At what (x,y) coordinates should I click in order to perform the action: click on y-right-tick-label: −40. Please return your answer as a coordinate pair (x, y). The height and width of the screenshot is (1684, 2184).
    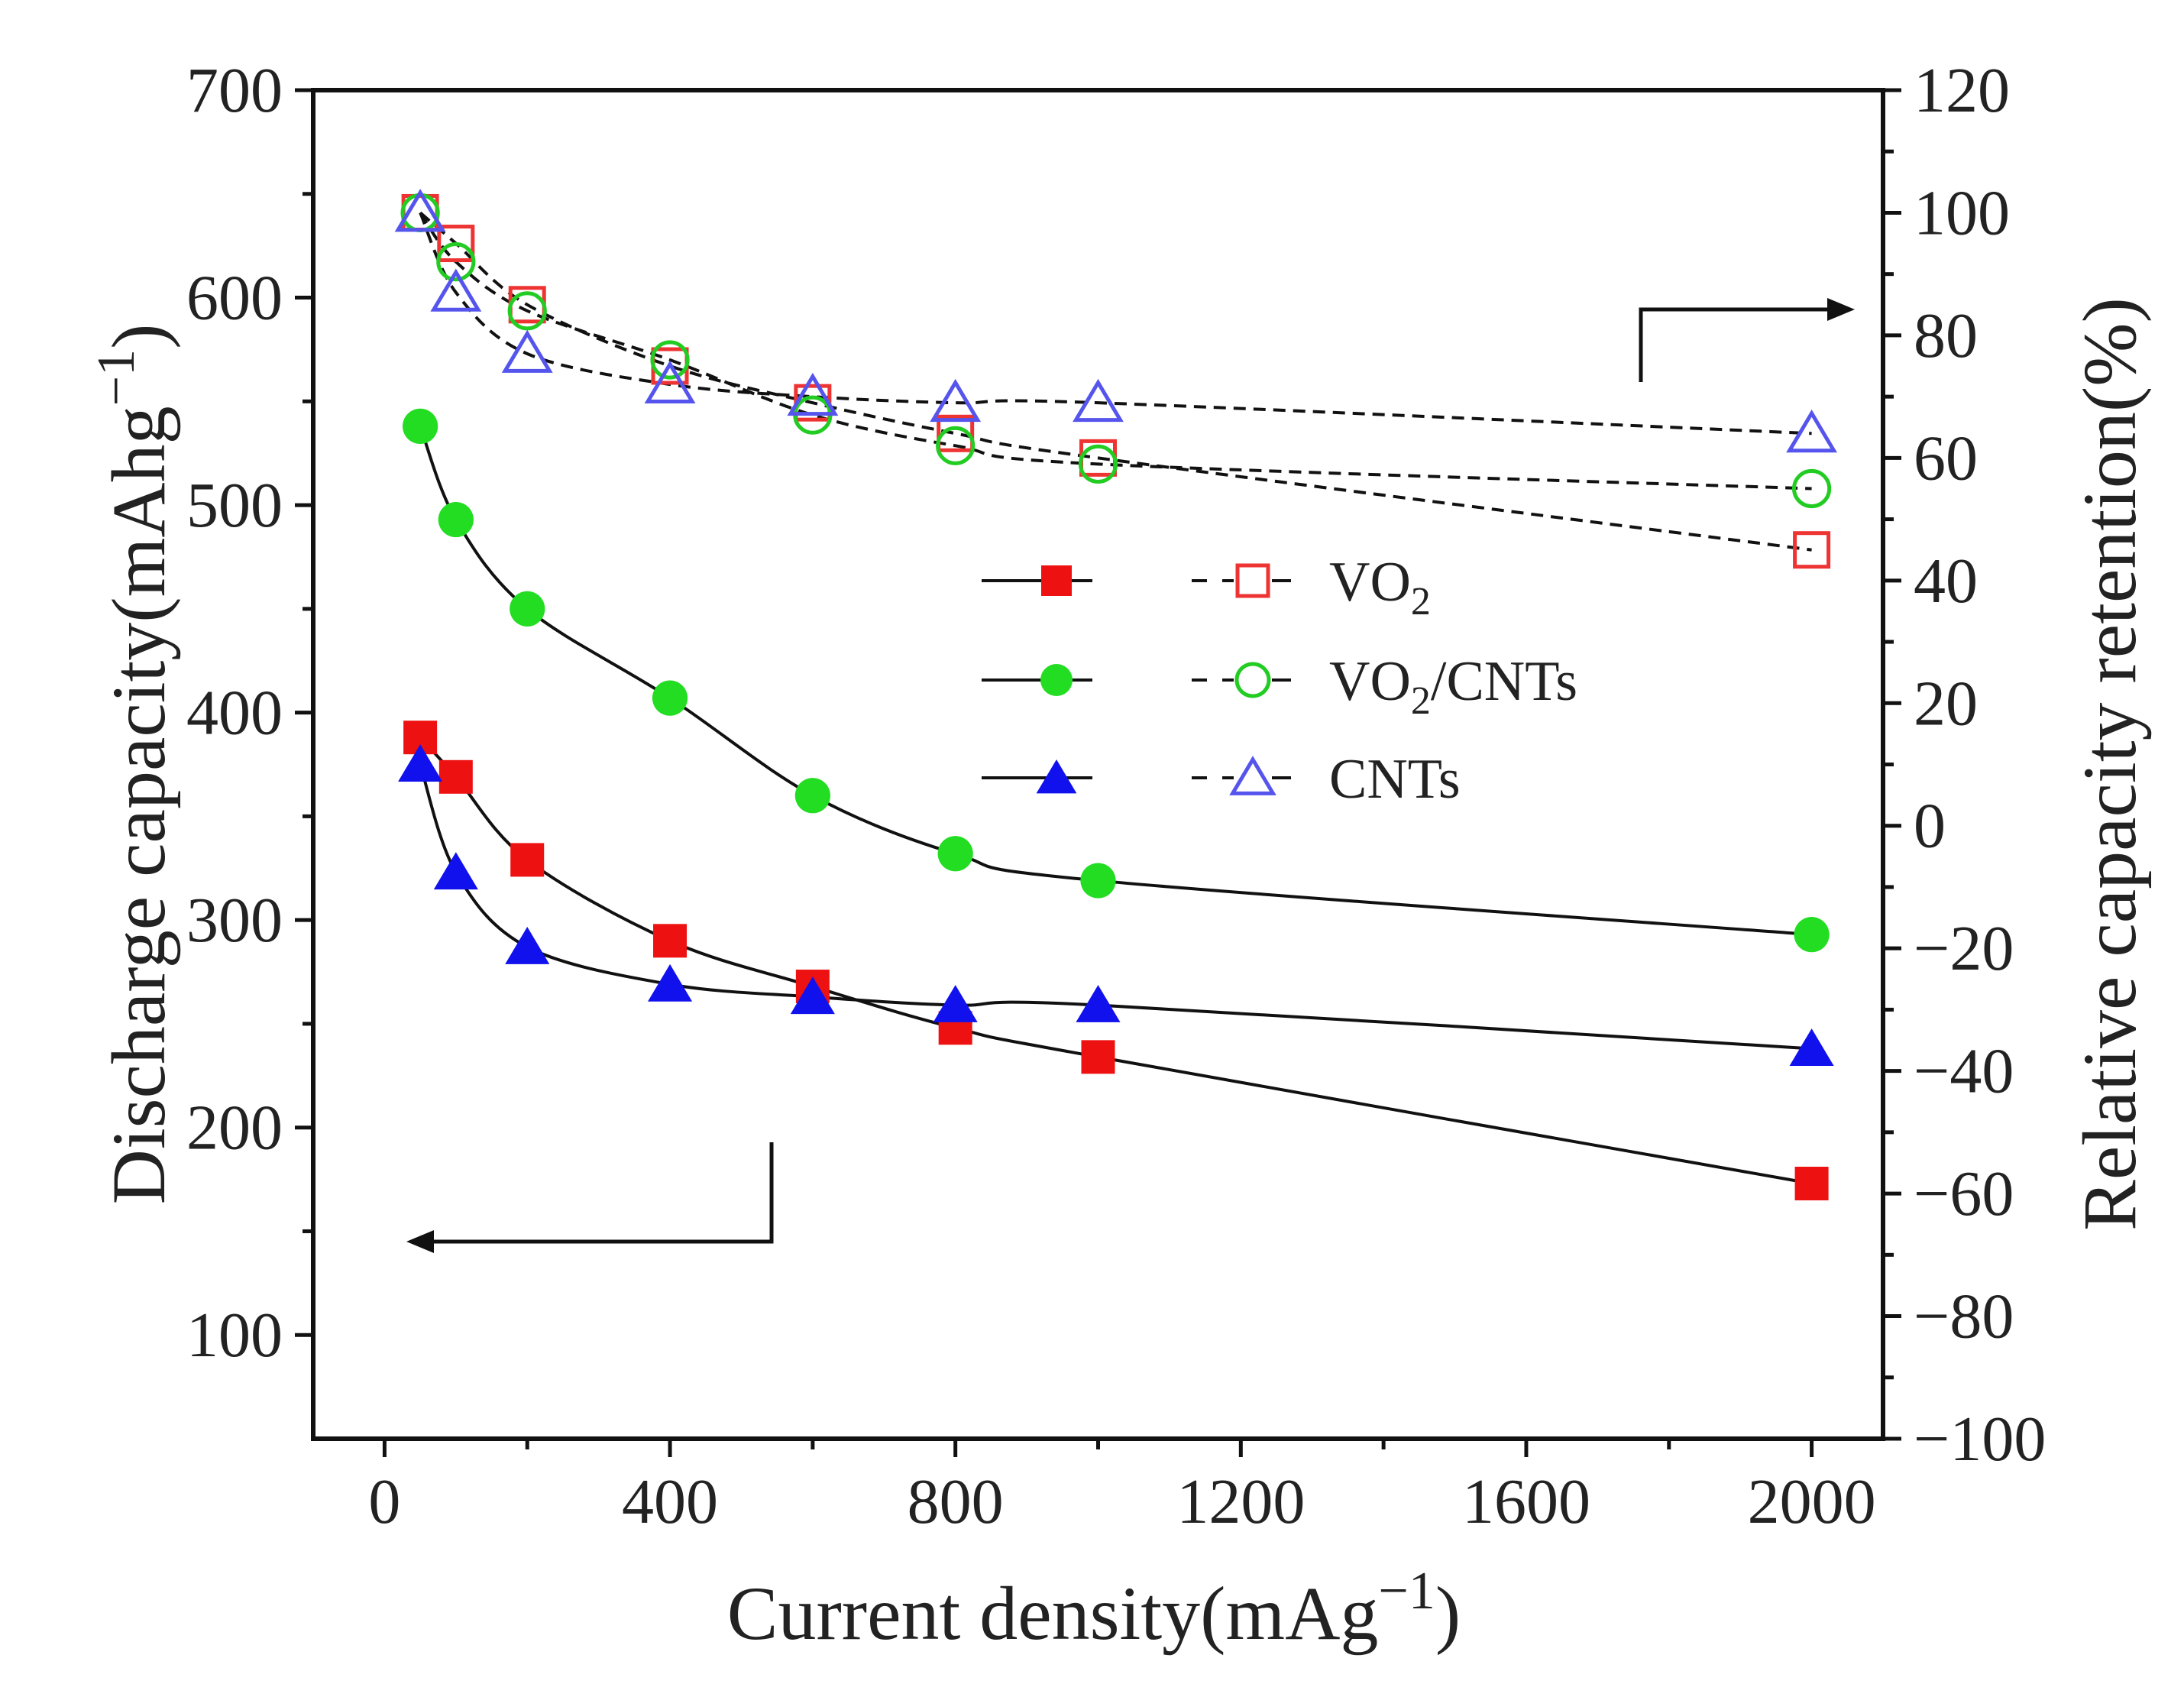
    Looking at the image, I should click on (1964, 1071).